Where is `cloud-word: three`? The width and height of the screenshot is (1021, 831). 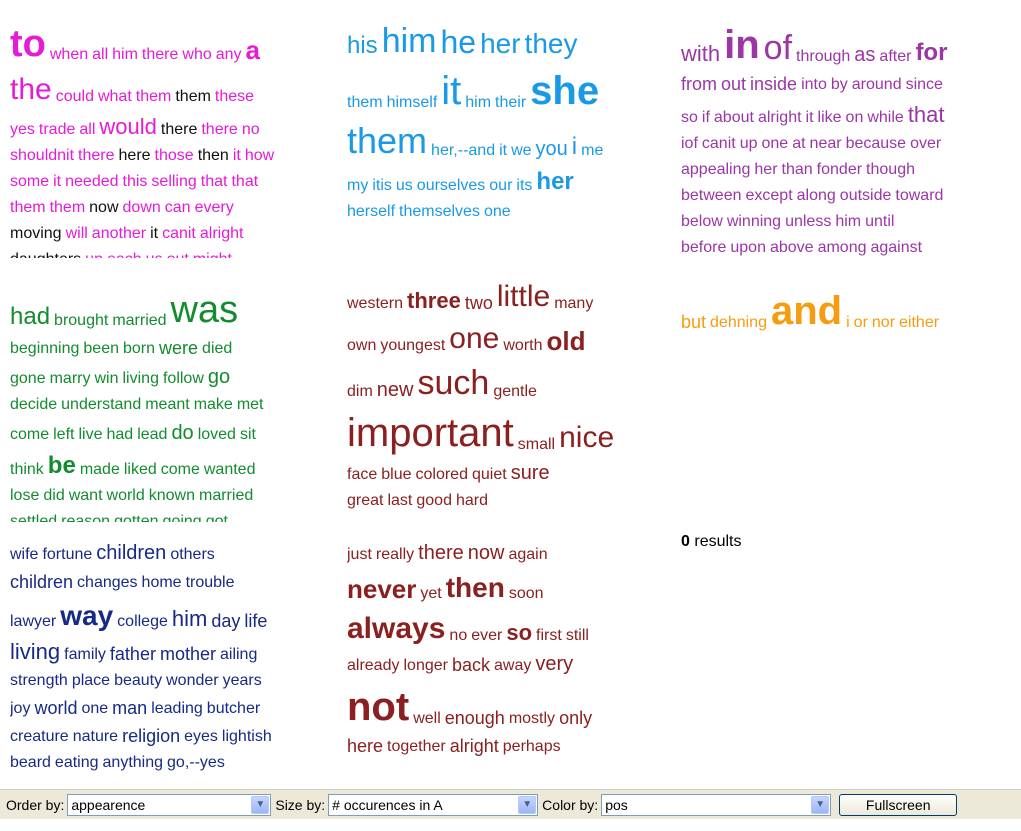 cloud-word: three is located at coordinates (434, 300).